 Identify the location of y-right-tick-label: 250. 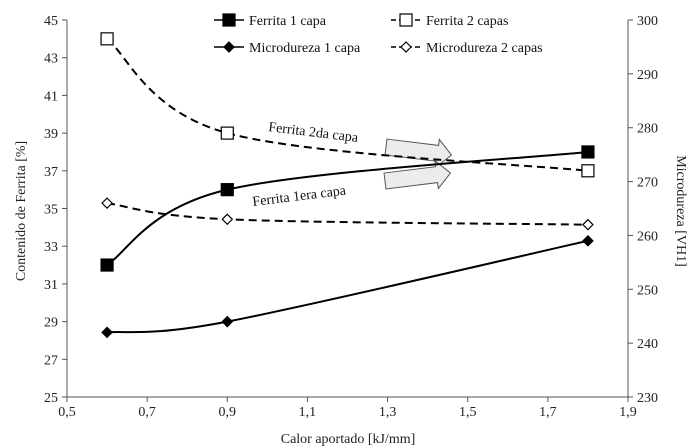
(647, 290).